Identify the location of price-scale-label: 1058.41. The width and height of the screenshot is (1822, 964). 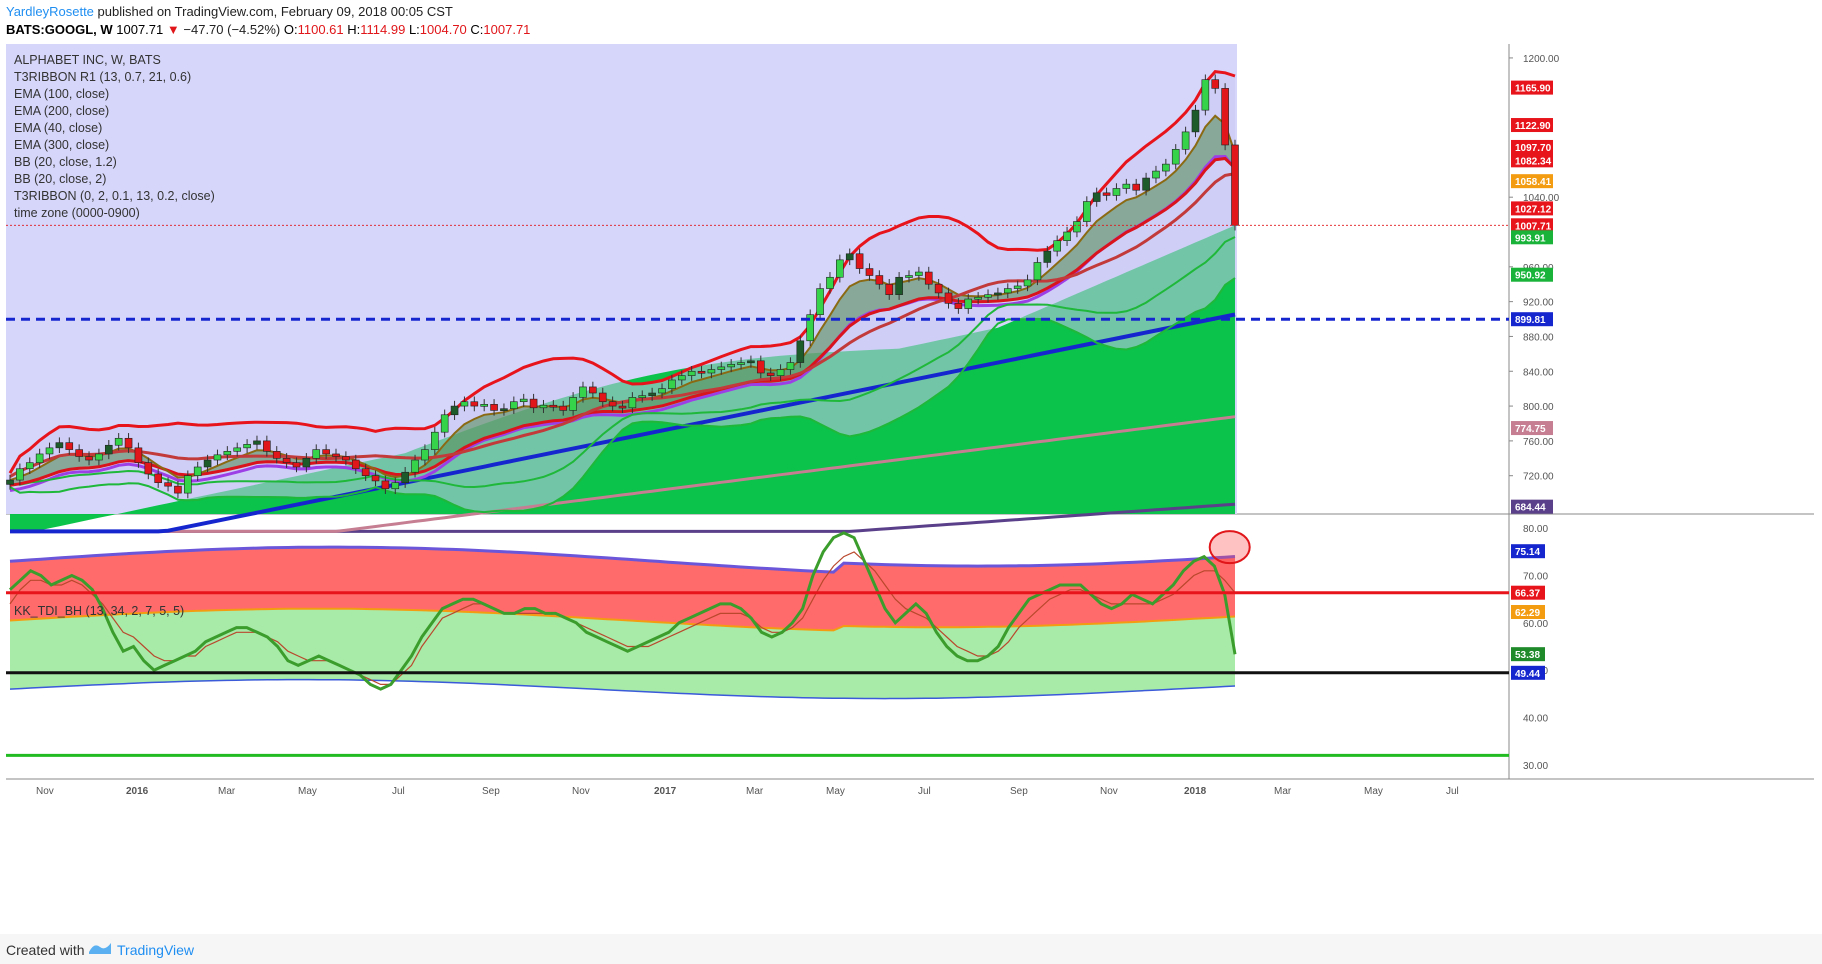
(1533, 182).